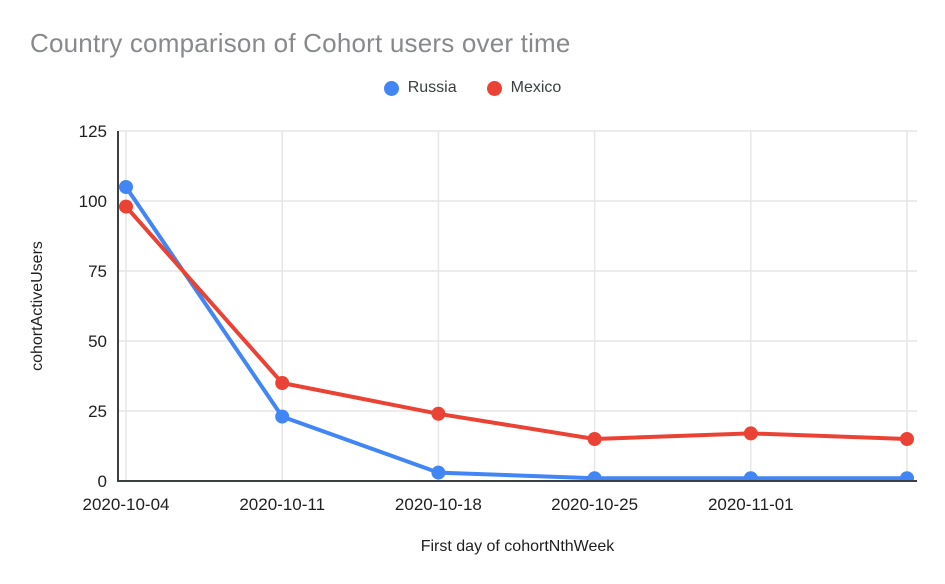 Image resolution: width=945 pixels, height=584 pixels. I want to click on y-tick-label: 50, so click(97, 341).